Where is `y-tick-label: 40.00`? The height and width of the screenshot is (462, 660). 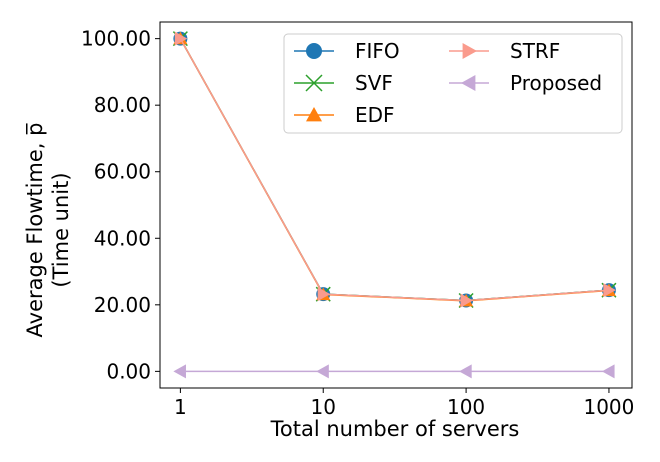 y-tick-label: 40.00 is located at coordinates (122, 238).